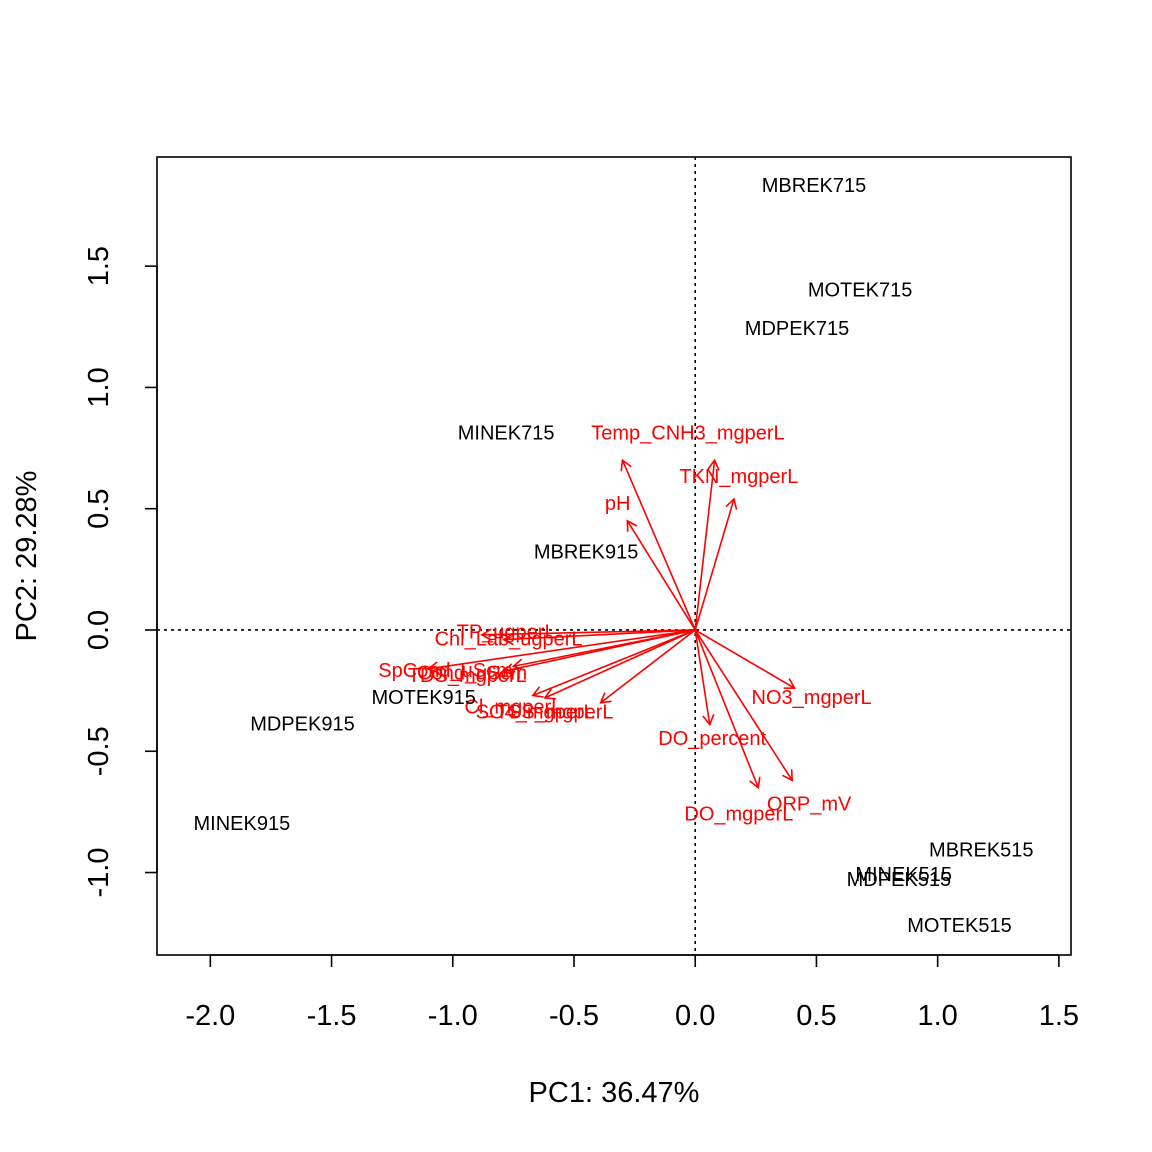  I want to click on y-tick-label: 1.0, so click(99, 387).